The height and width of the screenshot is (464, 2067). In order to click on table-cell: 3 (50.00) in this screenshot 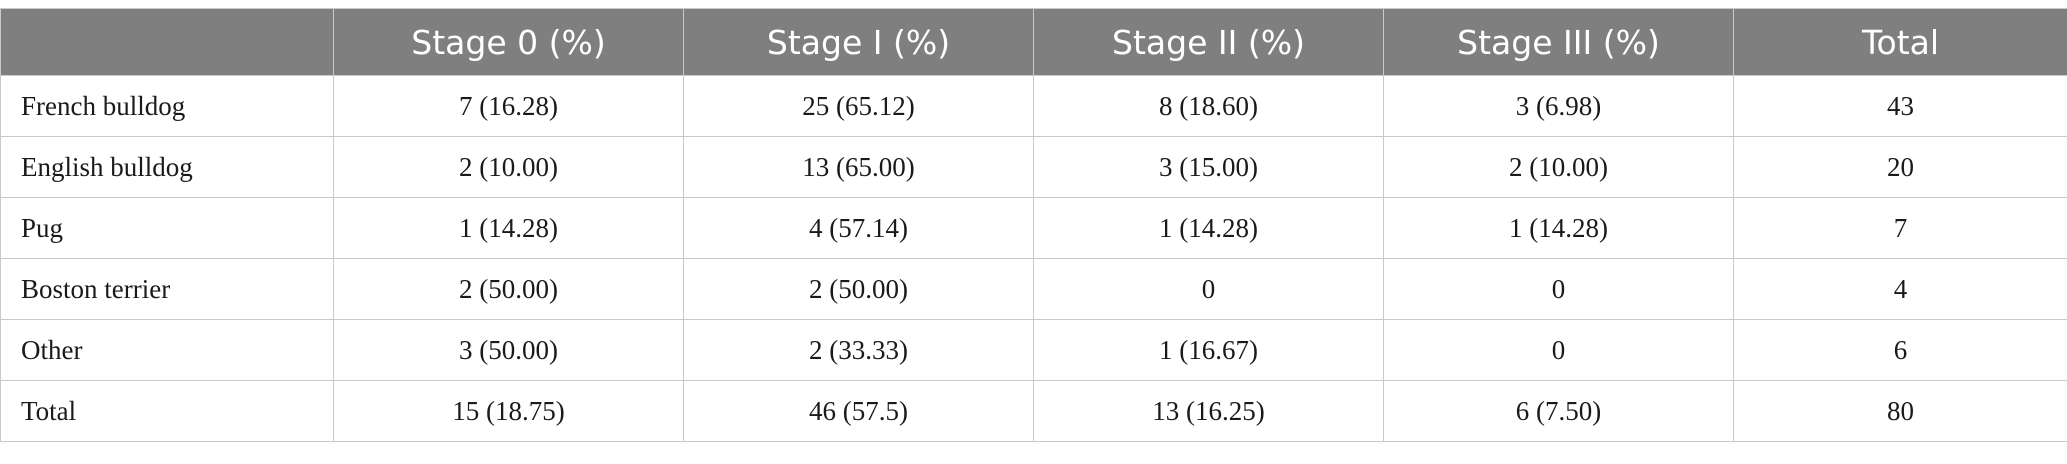, I will do `click(508, 350)`.